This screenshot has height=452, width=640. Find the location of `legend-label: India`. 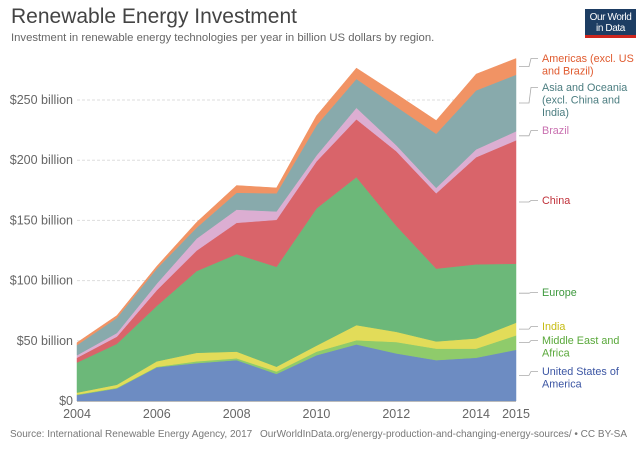

legend-label: India is located at coordinates (553, 327).